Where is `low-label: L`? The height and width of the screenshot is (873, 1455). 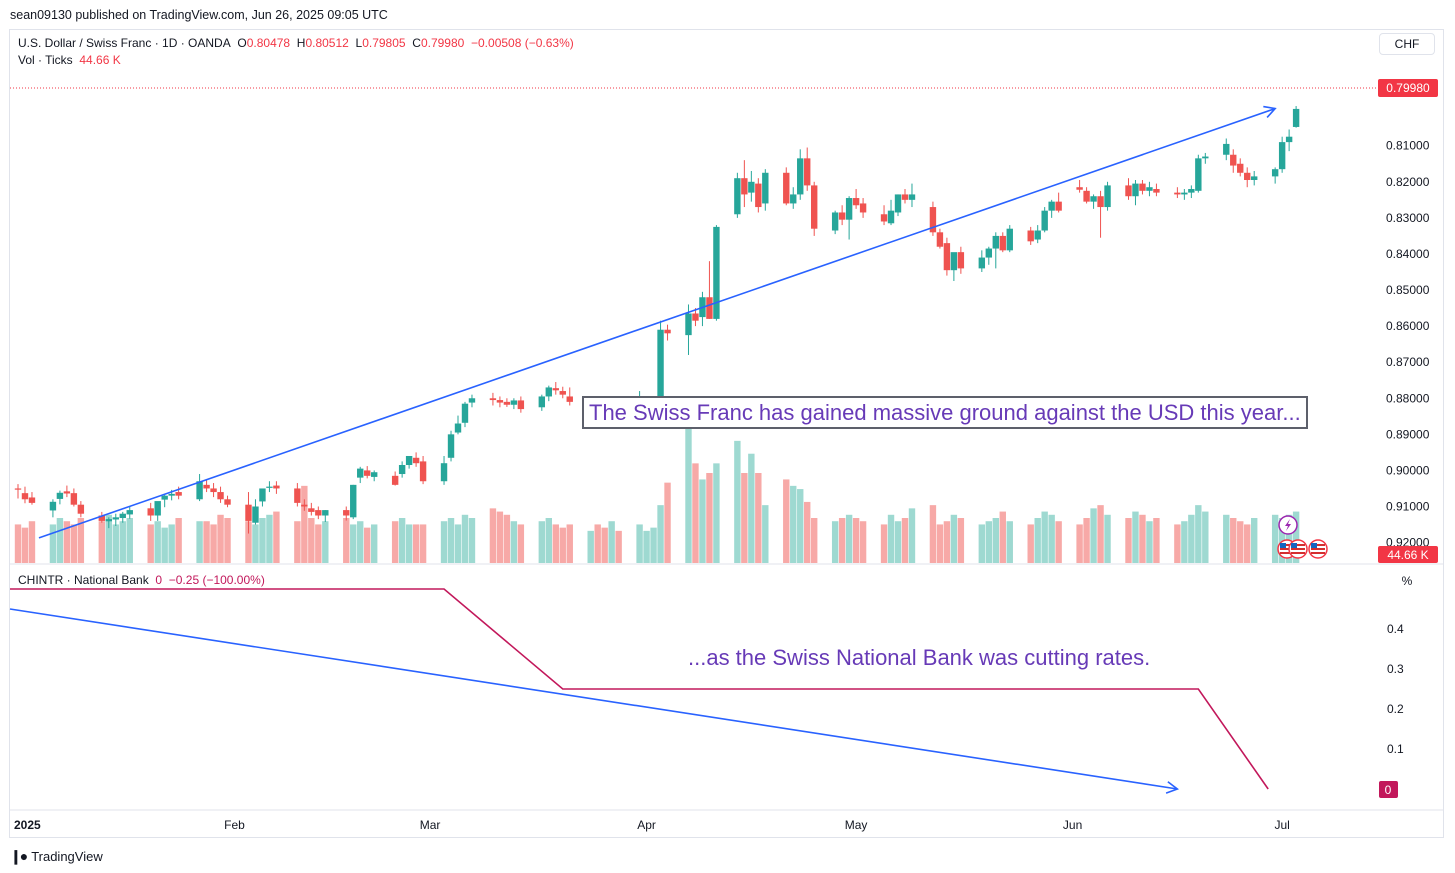 low-label: L is located at coordinates (359, 43).